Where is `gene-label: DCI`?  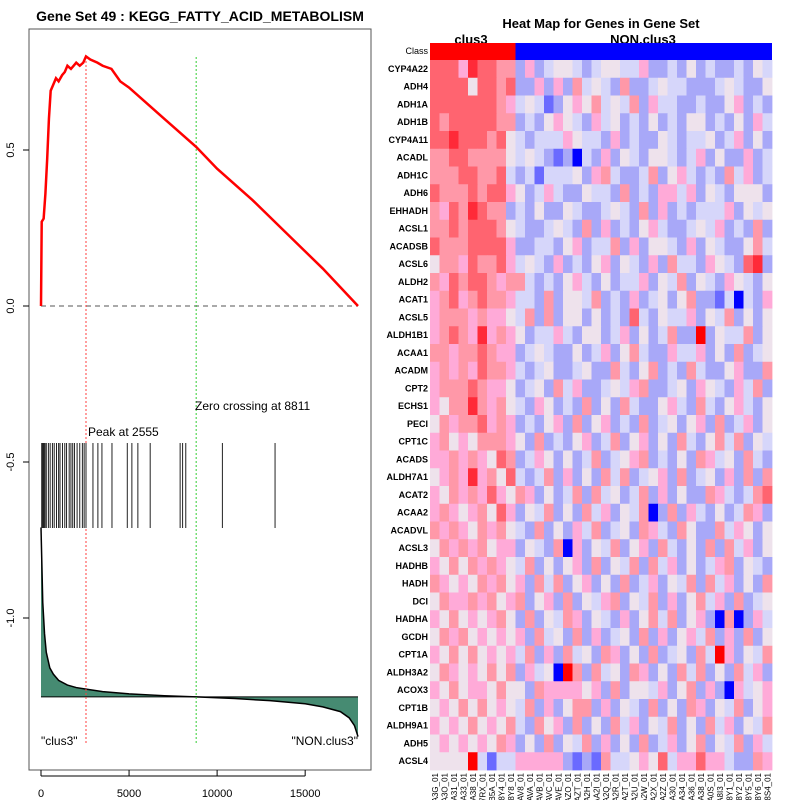 gene-label: DCI is located at coordinates (421, 601).